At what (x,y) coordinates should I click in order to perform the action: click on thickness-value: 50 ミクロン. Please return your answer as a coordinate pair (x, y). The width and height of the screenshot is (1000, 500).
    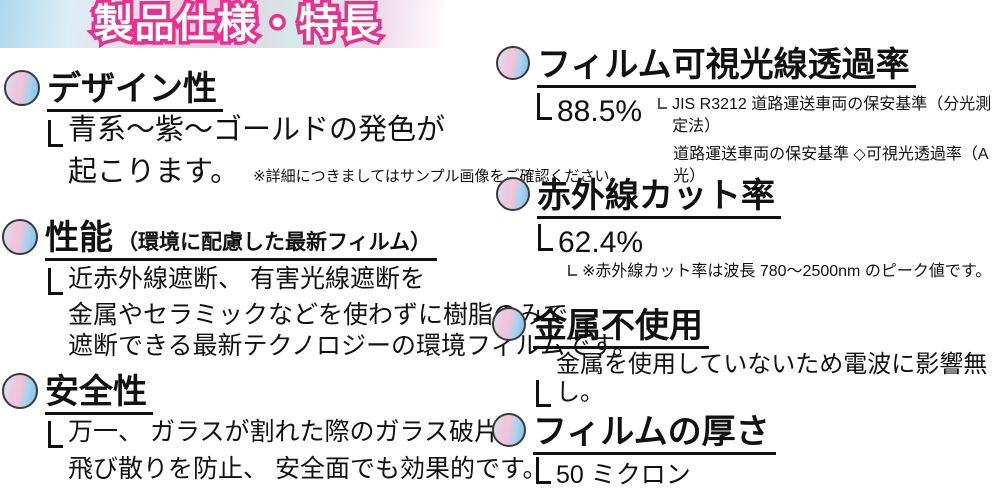
    Looking at the image, I should click on (623, 475).